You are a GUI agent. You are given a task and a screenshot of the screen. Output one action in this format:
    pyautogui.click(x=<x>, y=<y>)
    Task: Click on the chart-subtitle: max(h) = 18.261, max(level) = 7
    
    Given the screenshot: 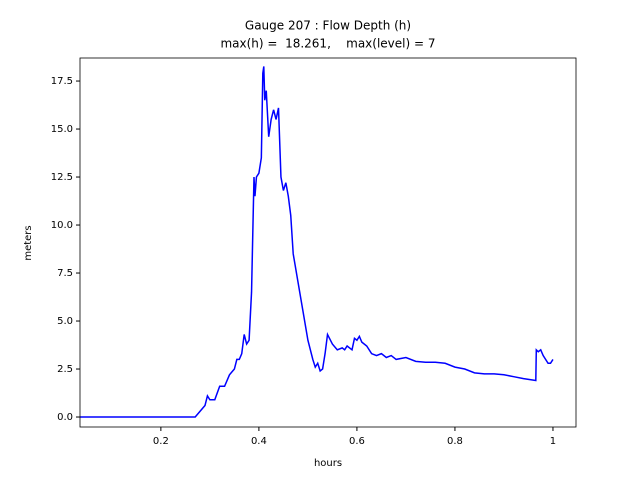 What is the action you would take?
    pyautogui.click(x=327, y=44)
    